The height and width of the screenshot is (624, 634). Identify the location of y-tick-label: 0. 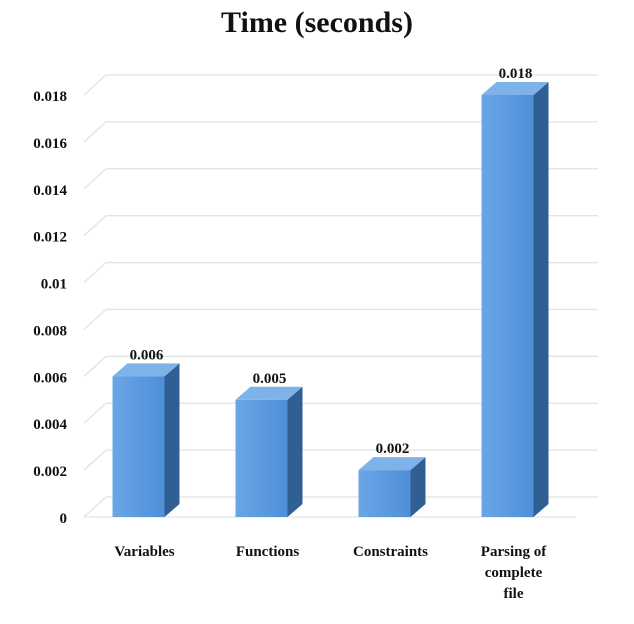
(64, 519).